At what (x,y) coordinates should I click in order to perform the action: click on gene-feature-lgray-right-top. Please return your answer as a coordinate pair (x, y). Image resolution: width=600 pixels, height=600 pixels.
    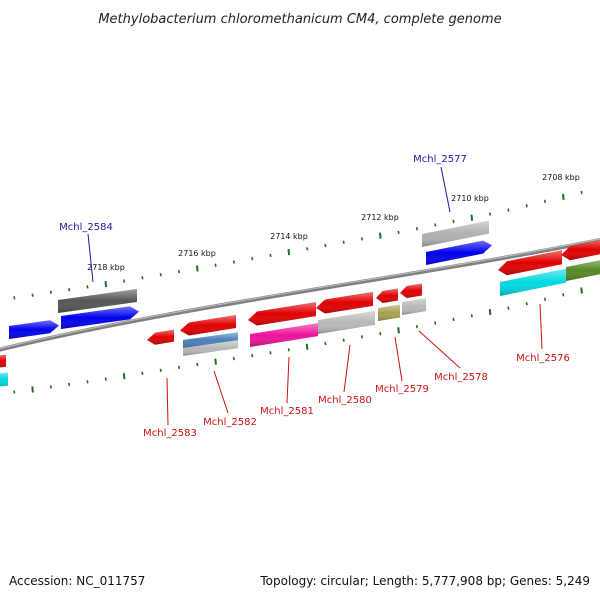
    Looking at the image, I should click on (455, 233).